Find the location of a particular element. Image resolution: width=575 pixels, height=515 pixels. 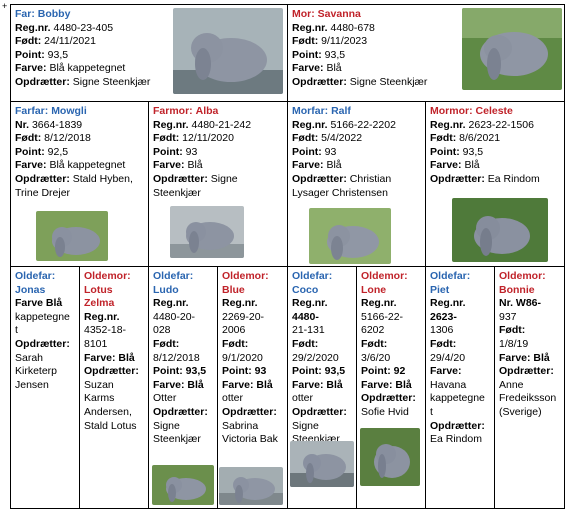

great-grandparent-line: Victoria Bak is located at coordinates (250, 439).